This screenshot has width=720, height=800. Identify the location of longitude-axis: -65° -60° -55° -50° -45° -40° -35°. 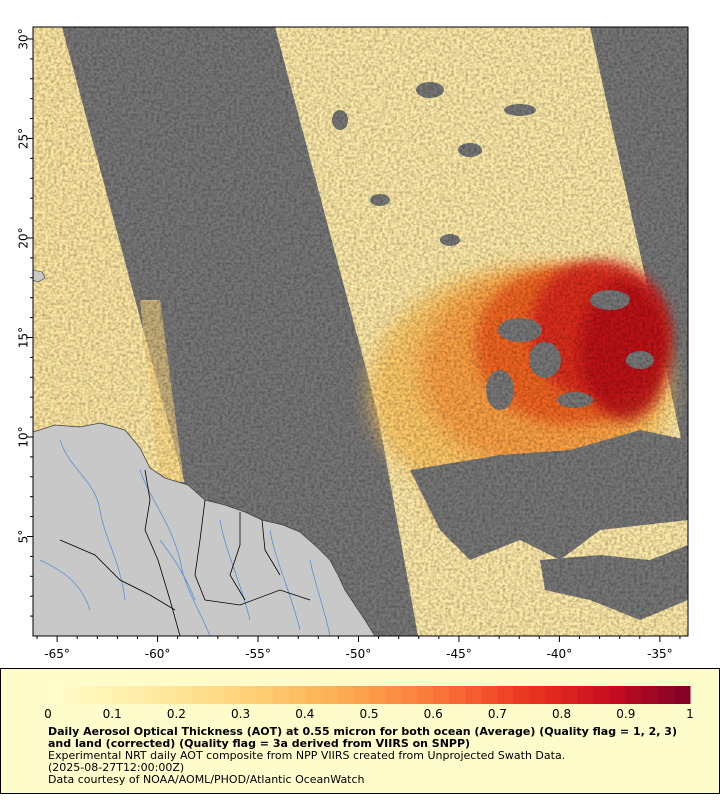
(358, 648).